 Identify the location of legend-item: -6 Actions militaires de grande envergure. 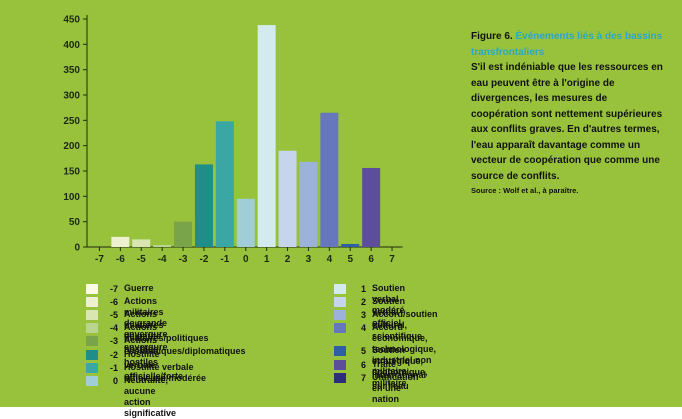
(127, 317).